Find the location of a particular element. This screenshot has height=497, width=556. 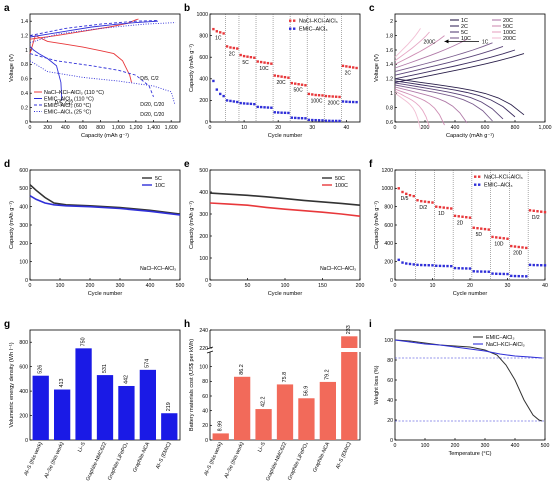

bar-lower is located at coordinates (349, 396).